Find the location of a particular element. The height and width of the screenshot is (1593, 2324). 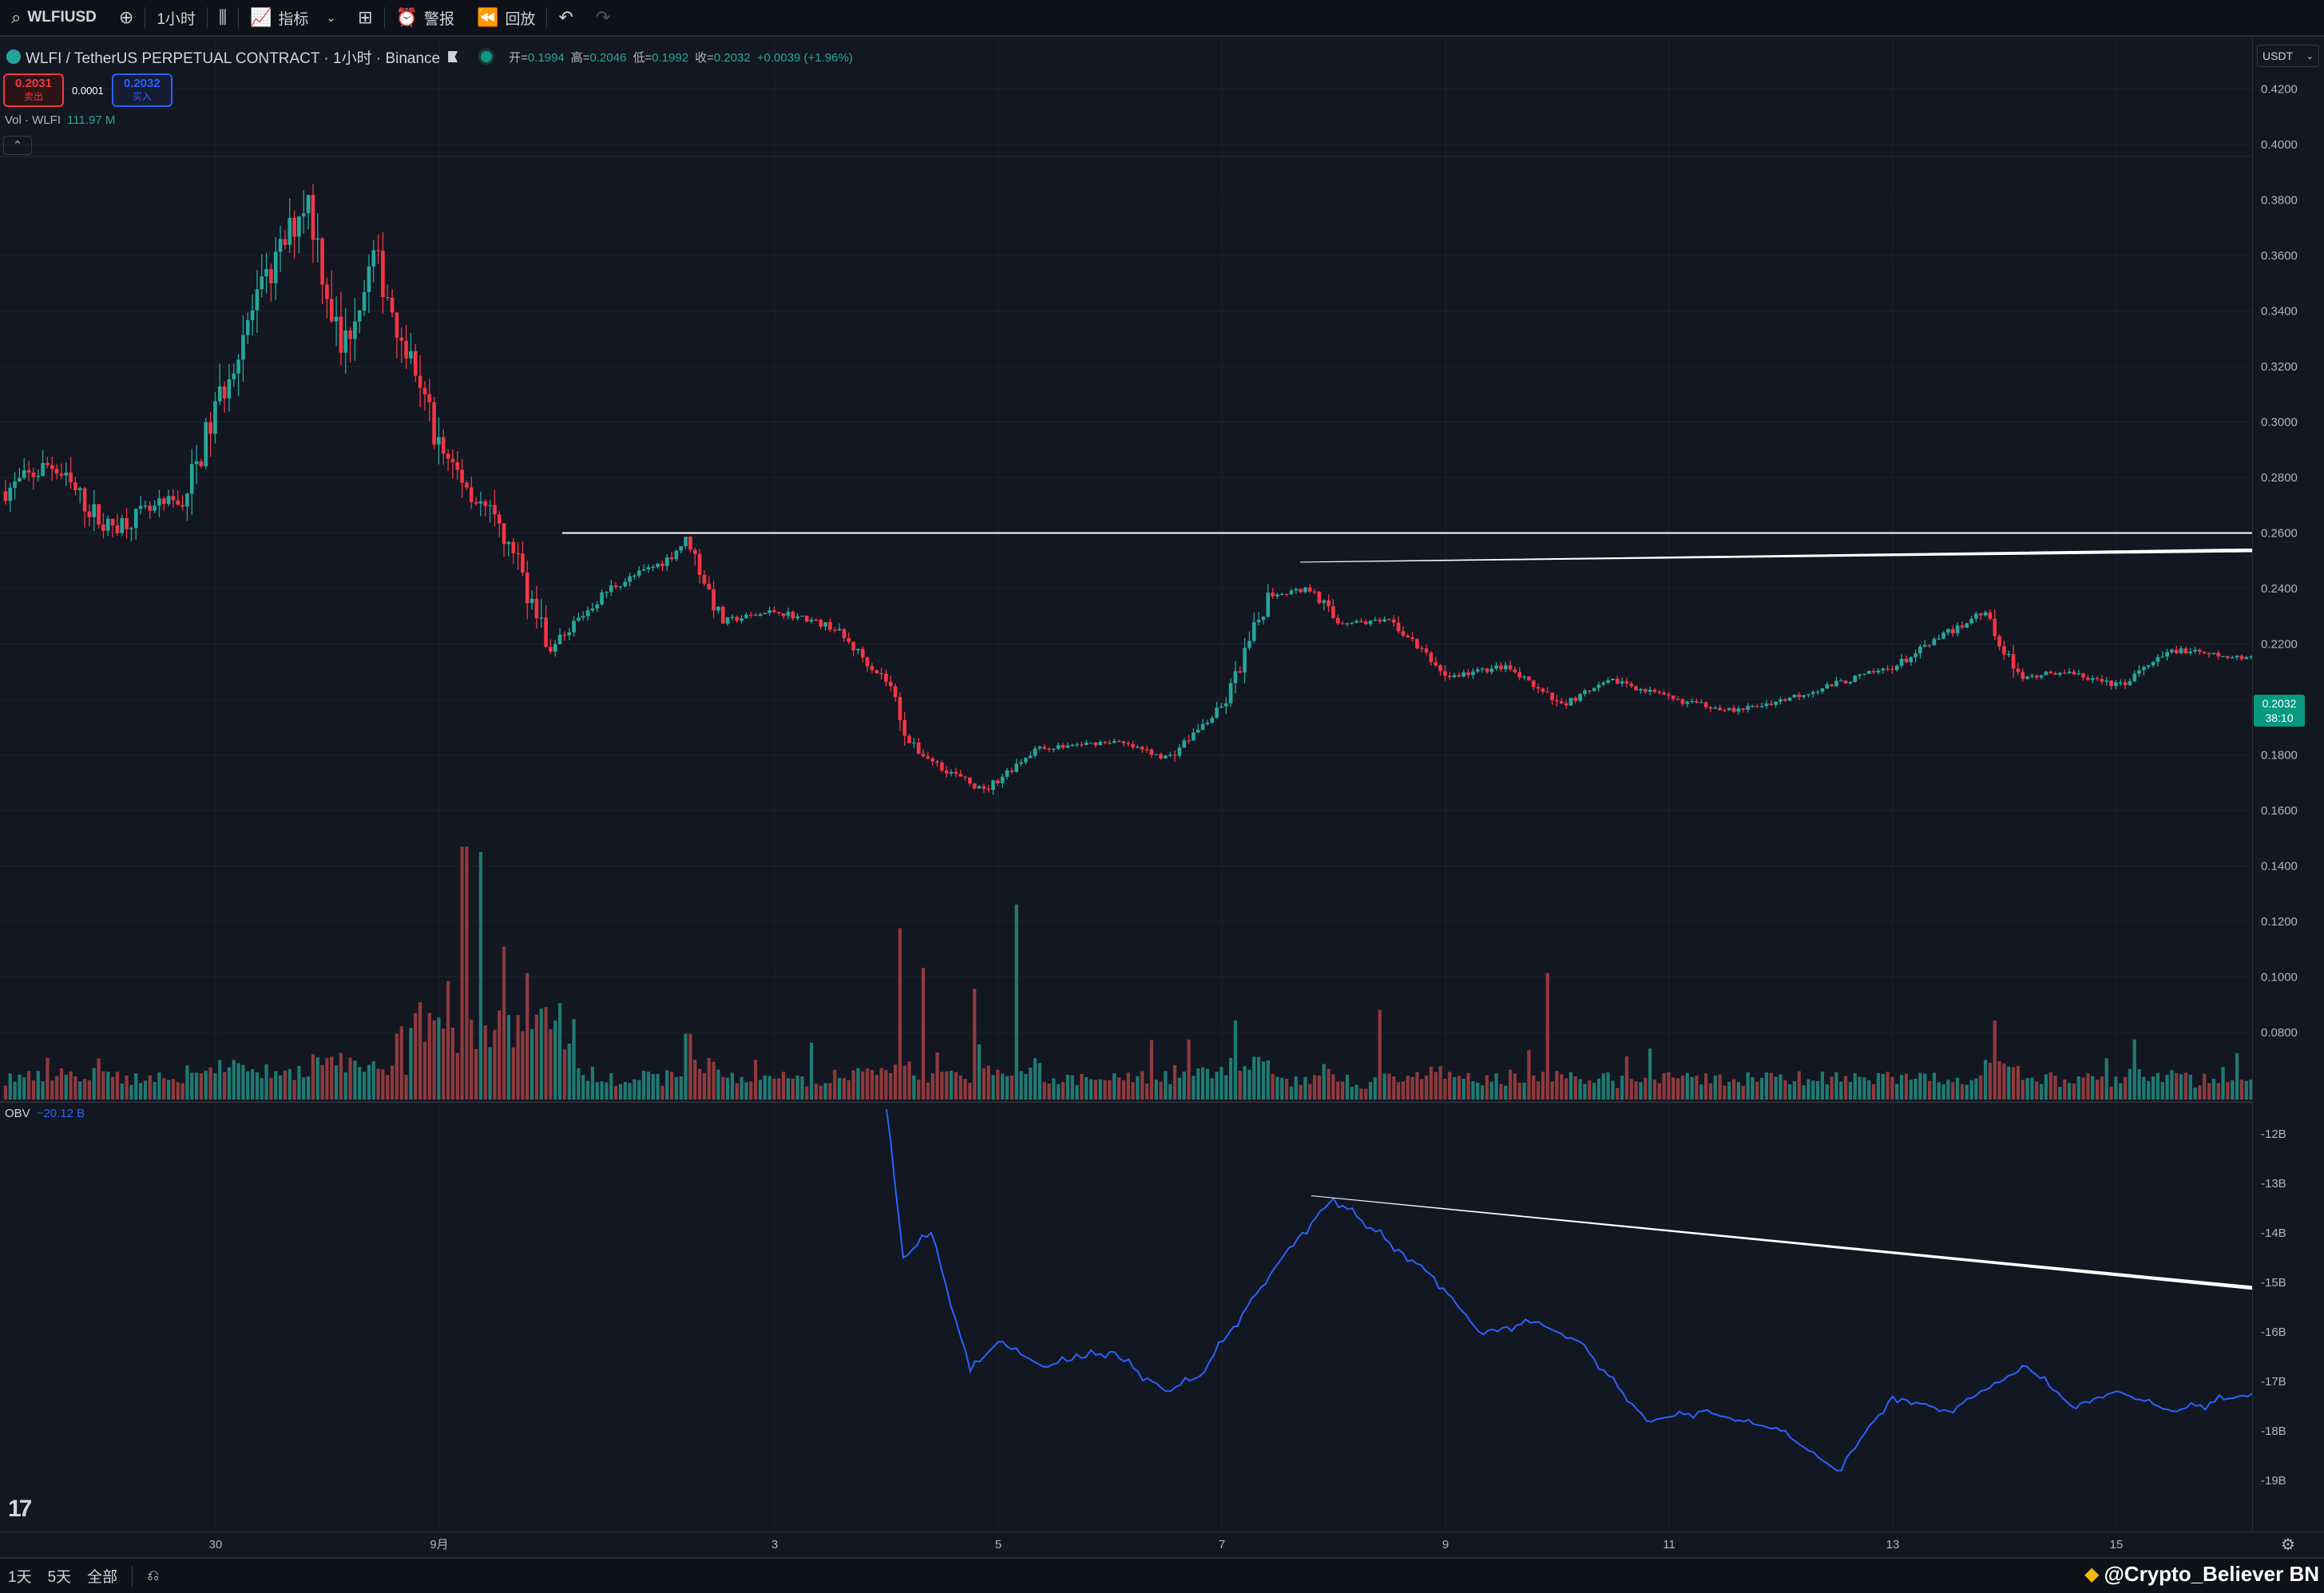

flag-icon is located at coordinates (453, 56).